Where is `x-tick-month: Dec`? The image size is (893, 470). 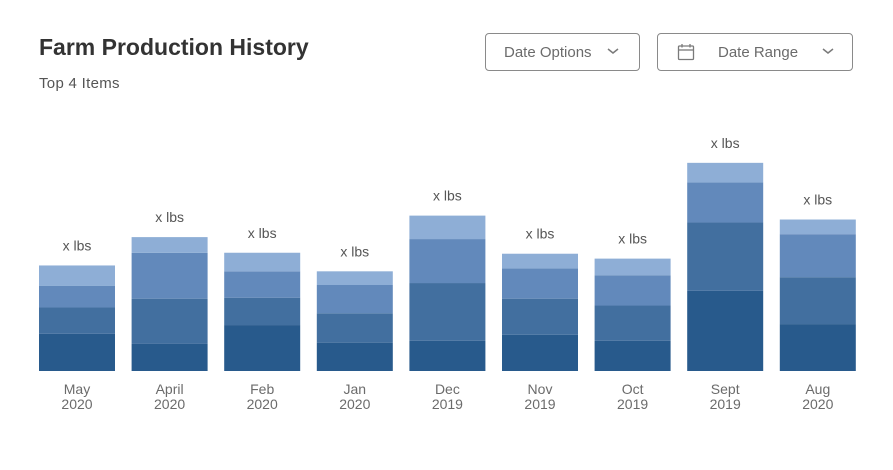
x-tick-month: Dec is located at coordinates (447, 389).